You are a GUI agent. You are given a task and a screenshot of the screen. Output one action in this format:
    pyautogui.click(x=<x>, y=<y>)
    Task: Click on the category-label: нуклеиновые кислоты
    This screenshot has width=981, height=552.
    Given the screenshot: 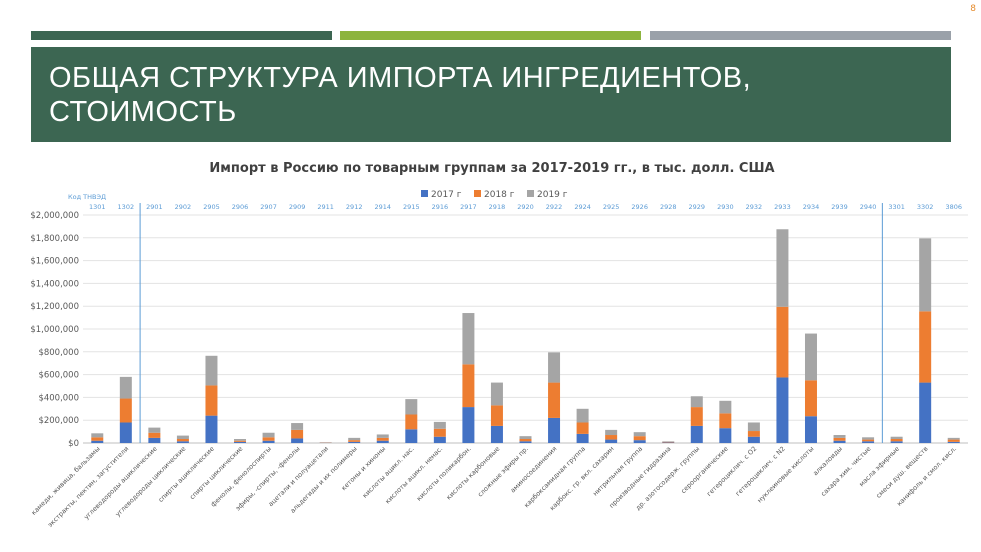 What is the action you would take?
    pyautogui.click(x=786, y=475)
    